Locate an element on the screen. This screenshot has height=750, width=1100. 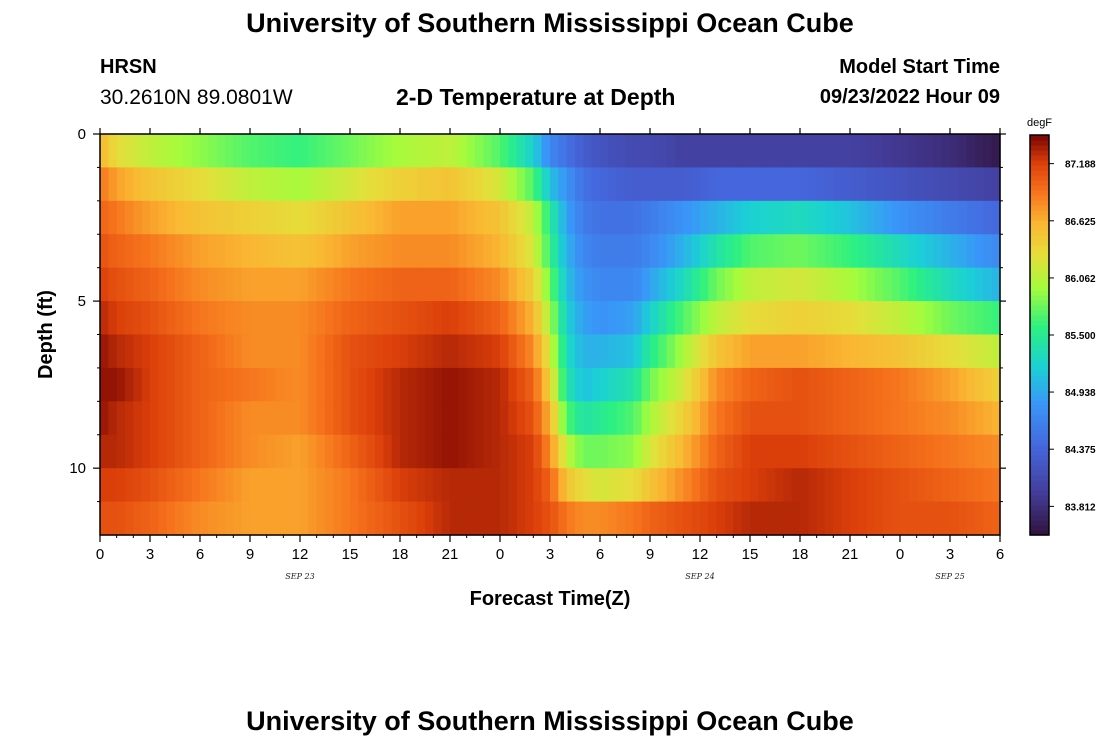
x-axis-title: Forecast Time(Z) is located at coordinates (550, 599).